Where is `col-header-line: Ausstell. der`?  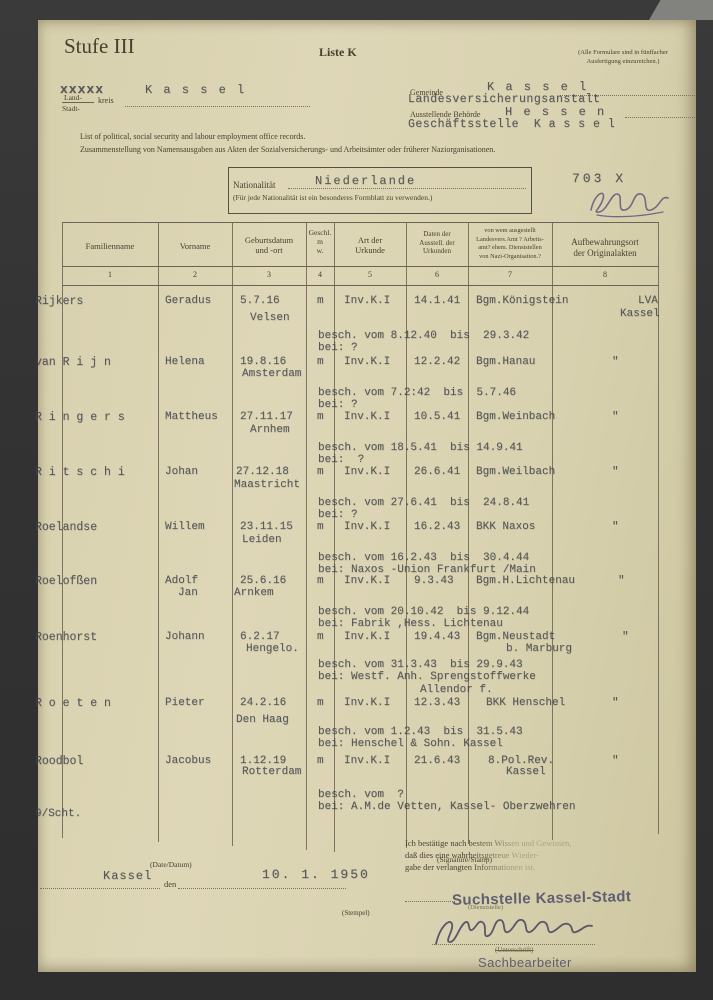 col-header-line: Ausstell. der is located at coordinates (437, 242).